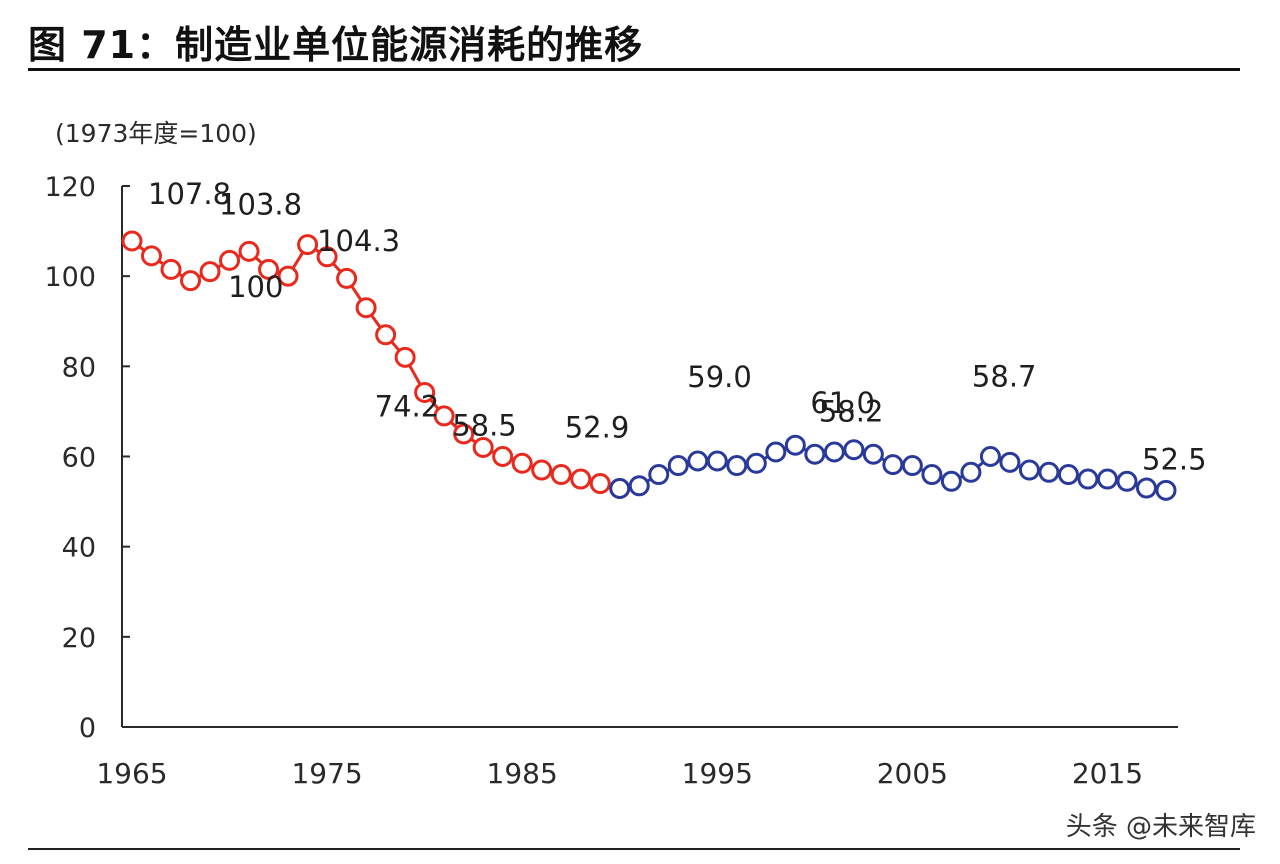  Describe the element at coordinates (1004, 376) in the screenshot. I see `data-label: 58.7` at that location.